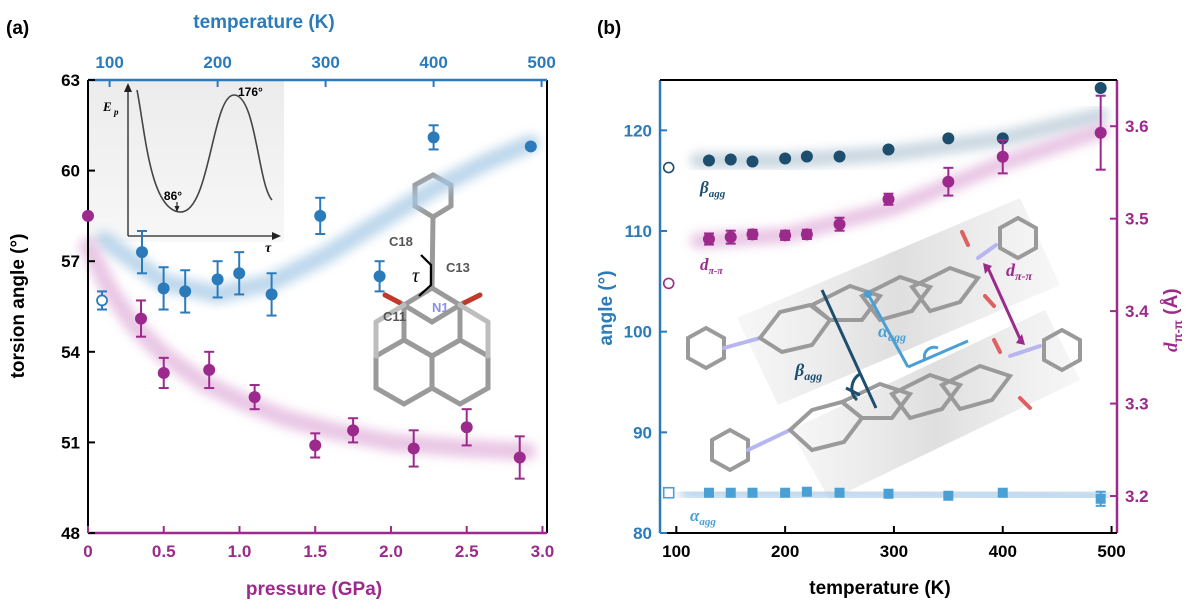 The image size is (1192, 602). Describe the element at coordinates (642, 533) in the screenshot. I see `left-tick-label: 80` at that location.